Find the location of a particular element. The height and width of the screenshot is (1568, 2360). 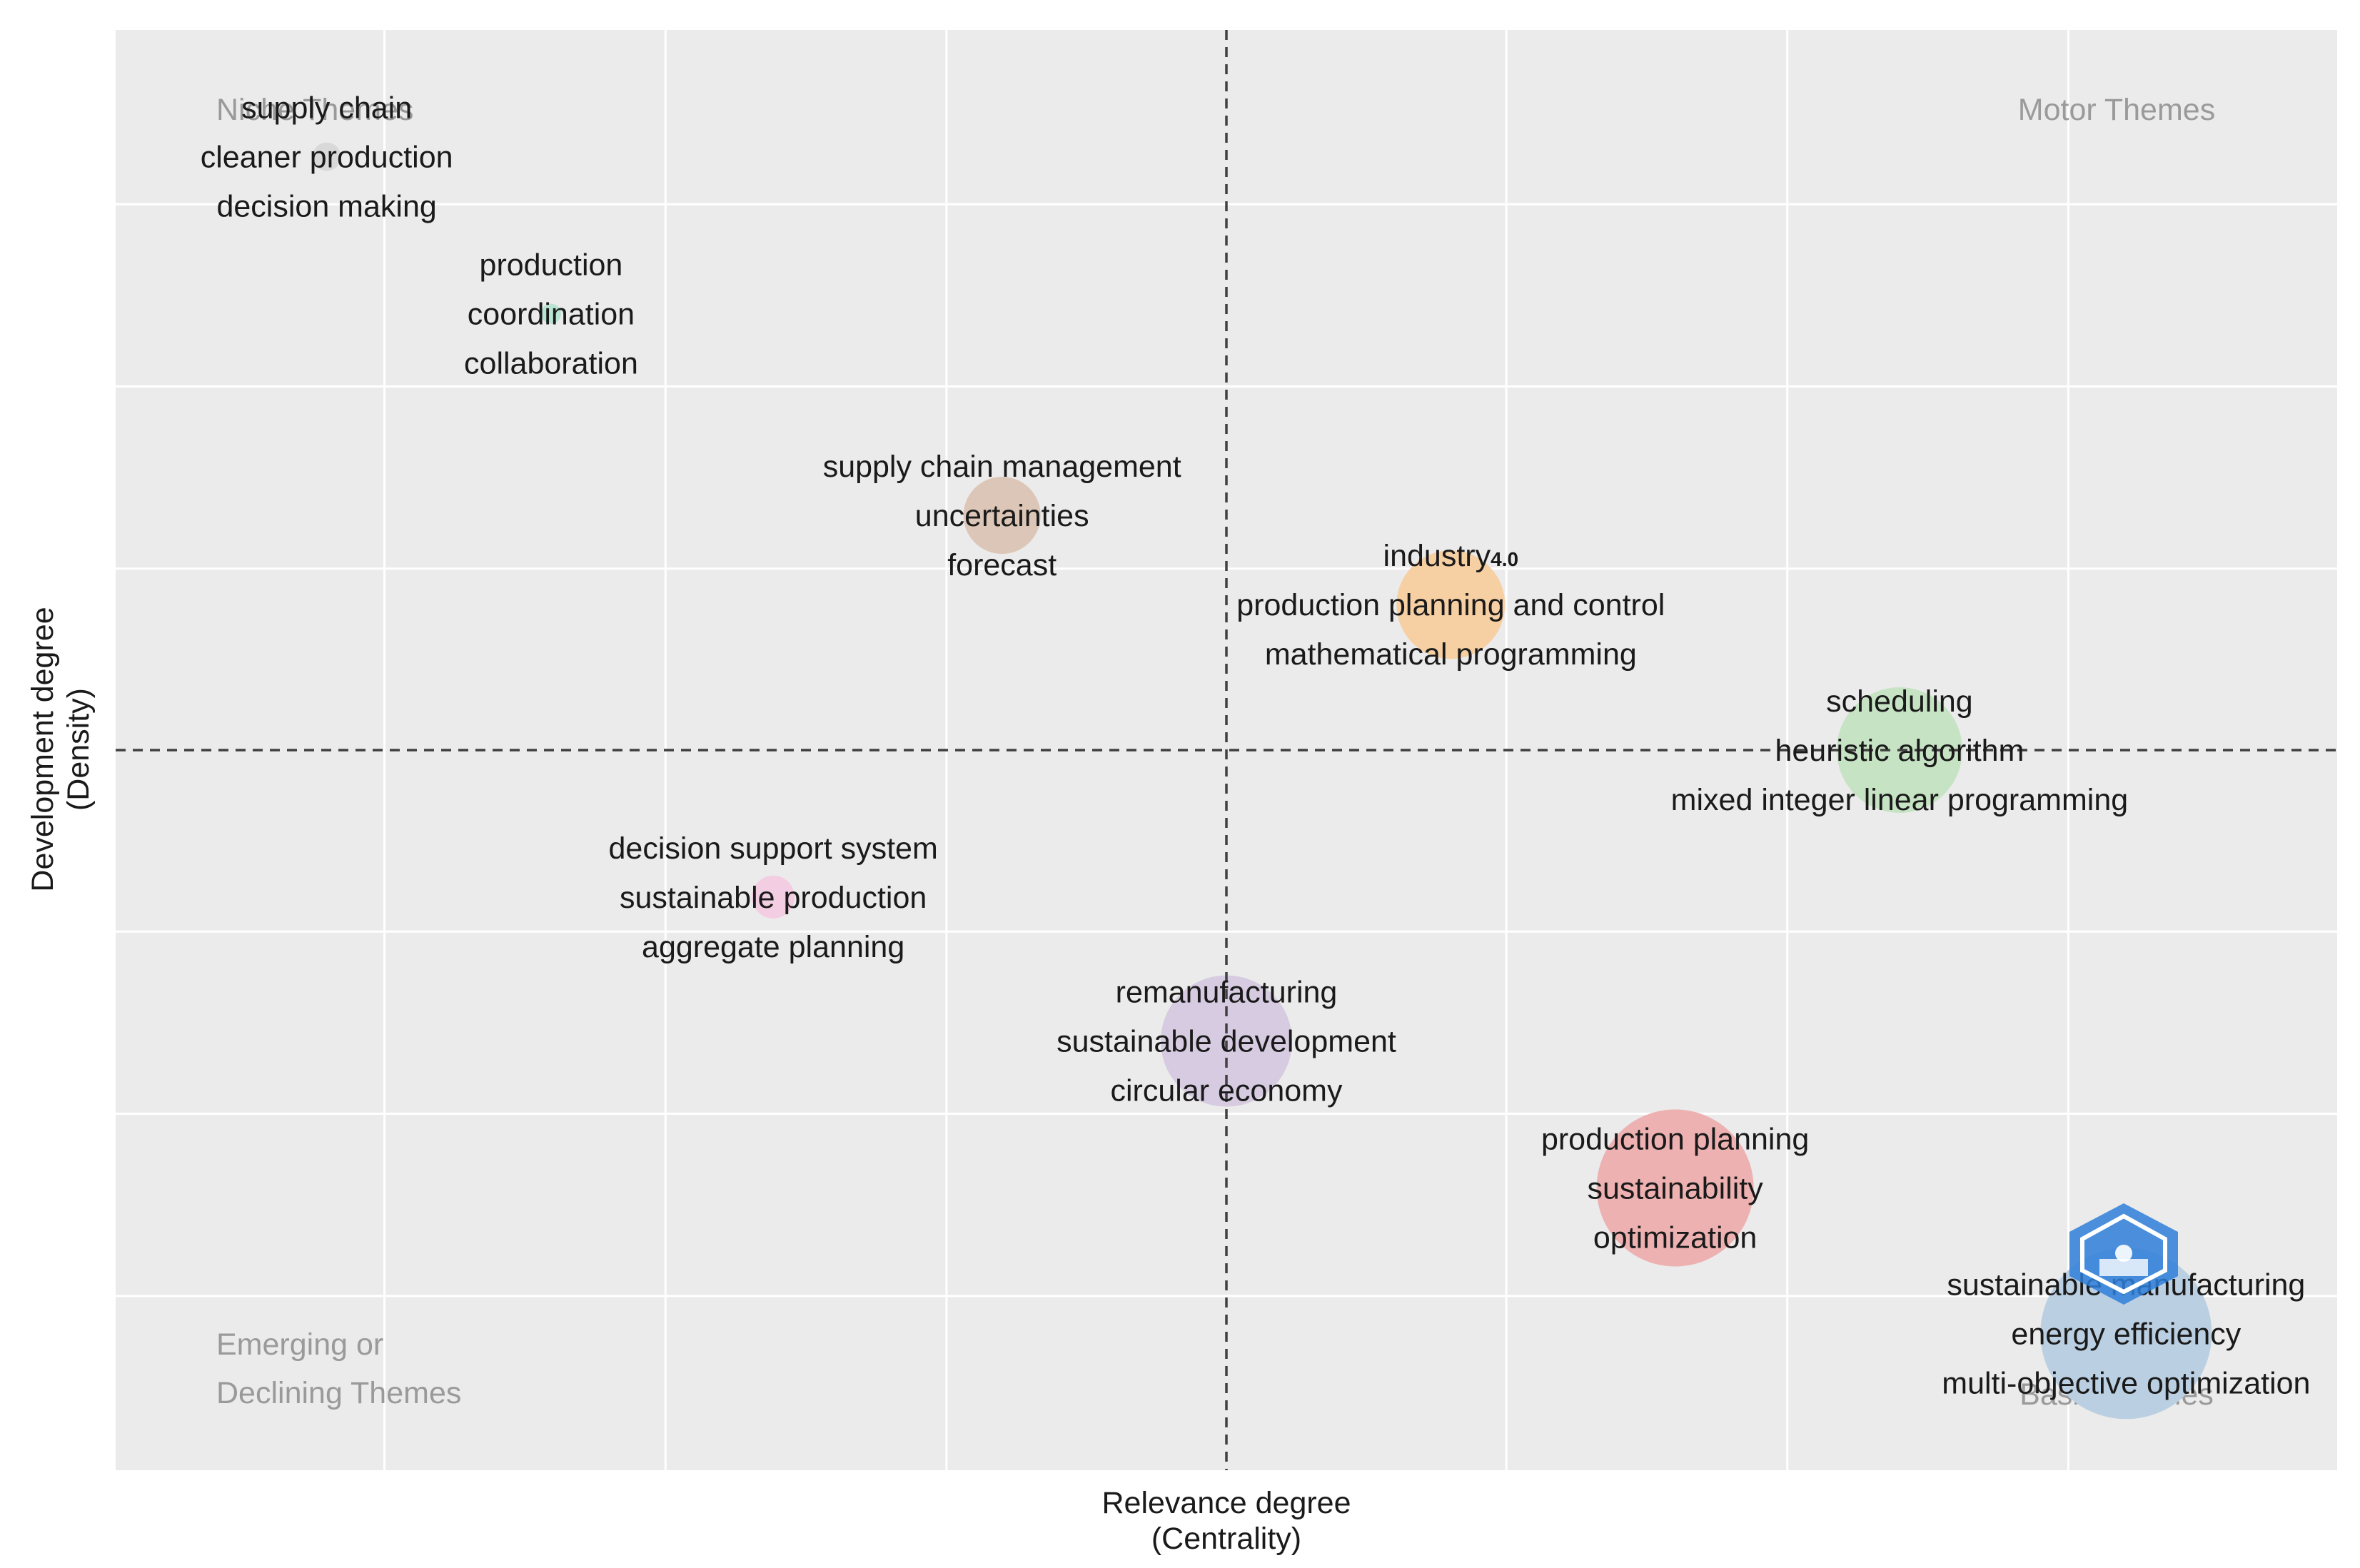

quadrant-label-bottom-left: Declining Themes is located at coordinates (338, 1393).